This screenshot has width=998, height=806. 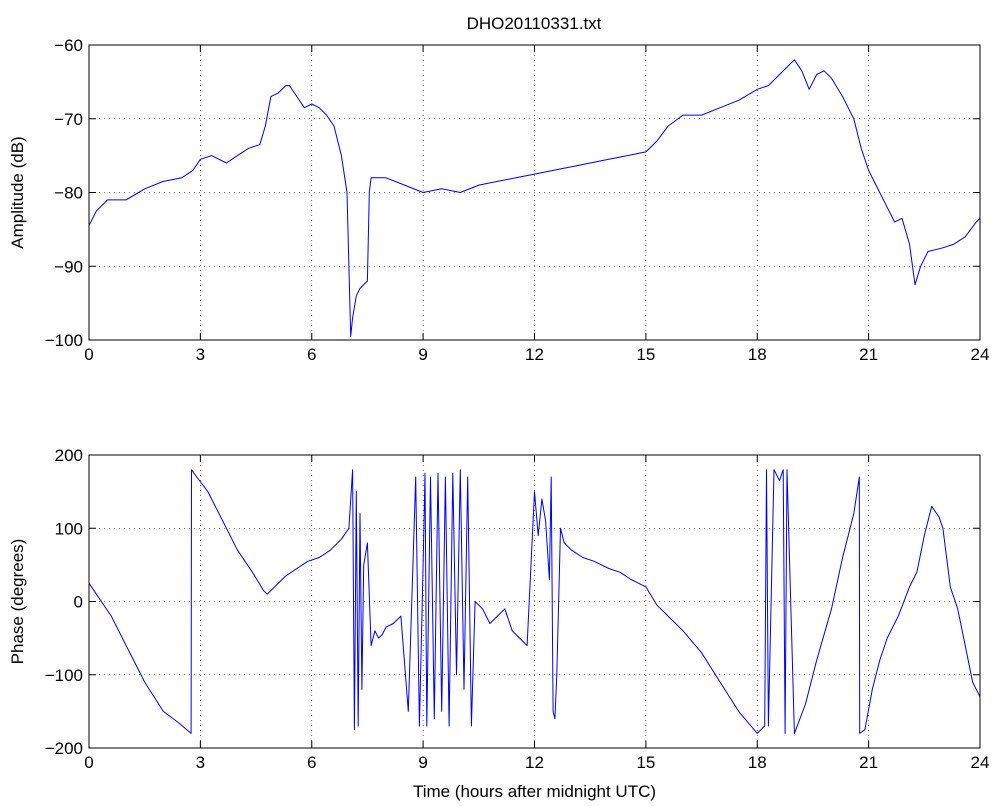 What do you see at coordinates (68, 119) in the screenshot?
I see `y-tick-label: −70` at bounding box center [68, 119].